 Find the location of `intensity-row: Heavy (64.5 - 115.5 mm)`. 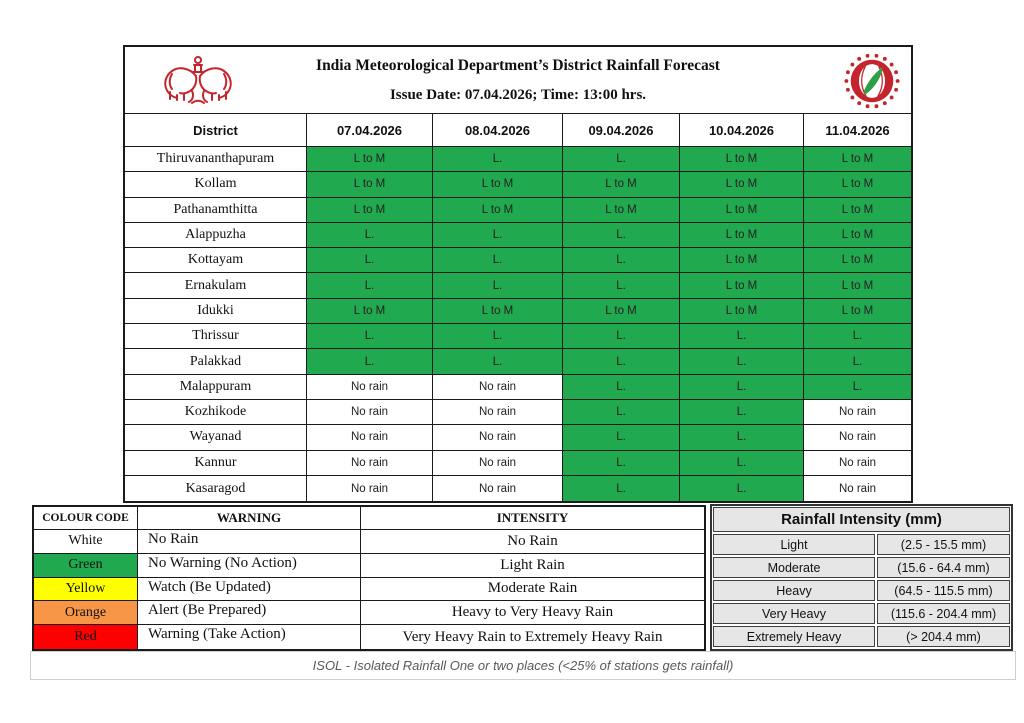

intensity-row: Heavy (64.5 - 115.5 mm) is located at coordinates (861, 590).